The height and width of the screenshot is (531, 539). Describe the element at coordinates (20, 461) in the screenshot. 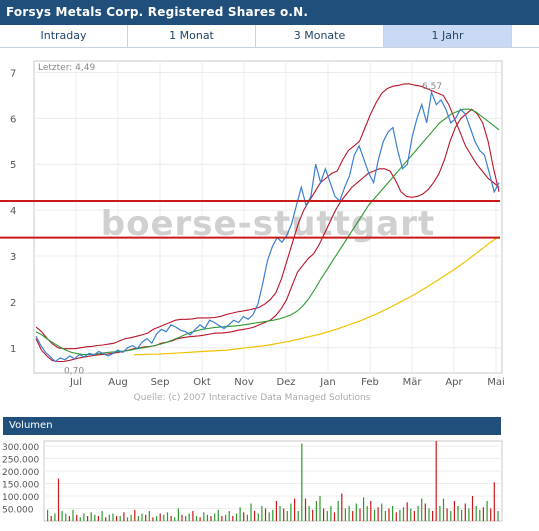

I see `volume-y-tick-label: 250.000` at that location.